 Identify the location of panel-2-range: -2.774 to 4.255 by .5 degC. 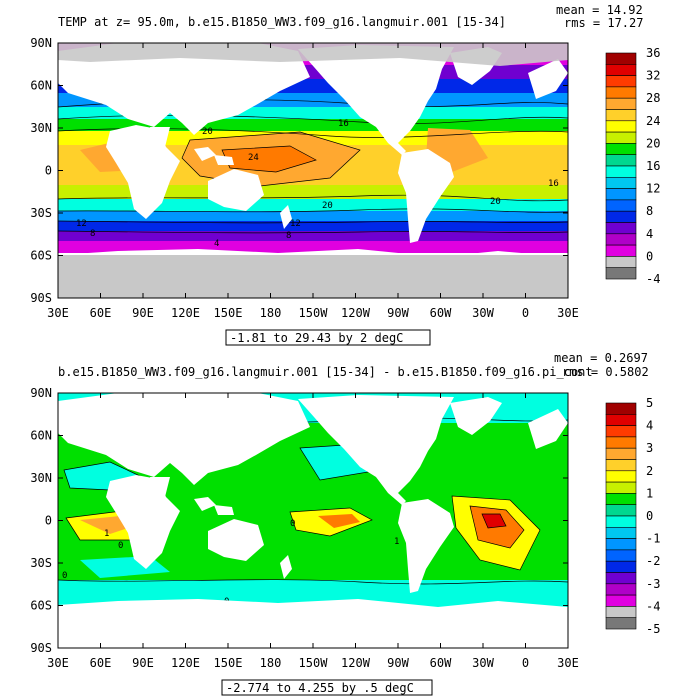
(320, 688).